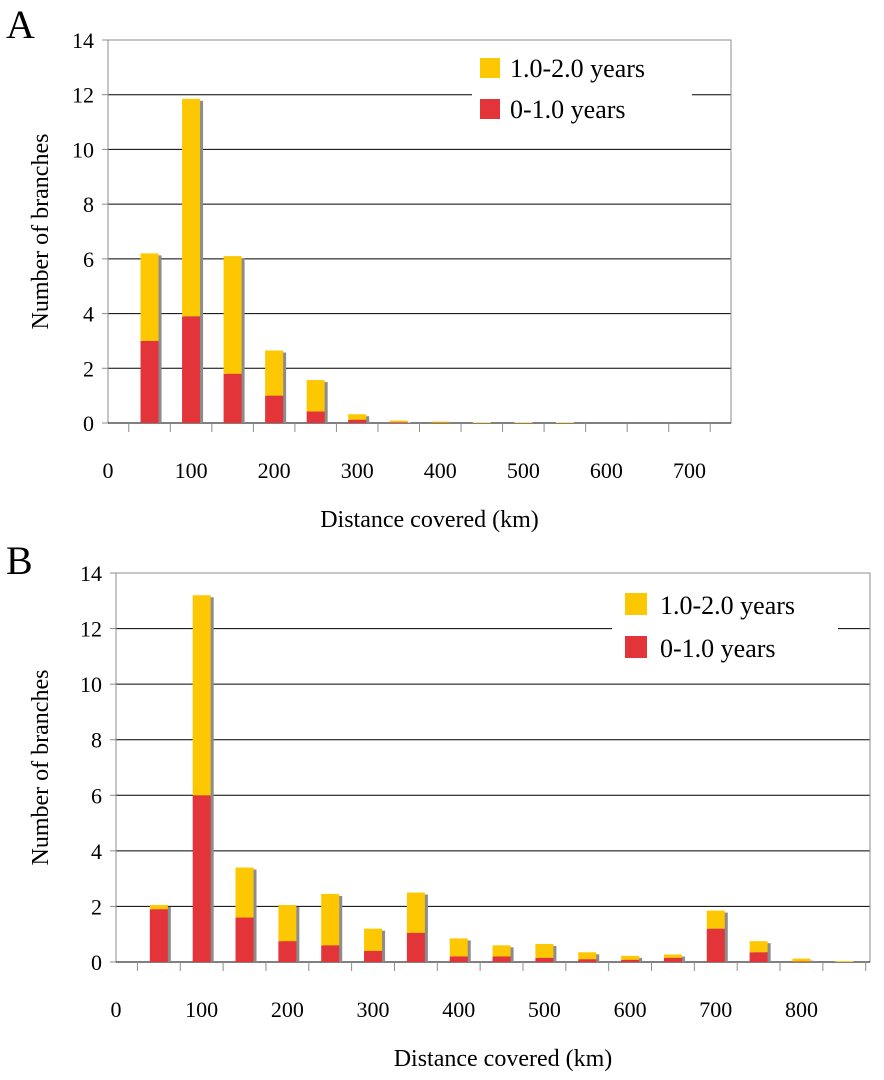 The width and height of the screenshot is (884, 1080). What do you see at coordinates (20, 24) in the screenshot?
I see `panel-letter: A` at bounding box center [20, 24].